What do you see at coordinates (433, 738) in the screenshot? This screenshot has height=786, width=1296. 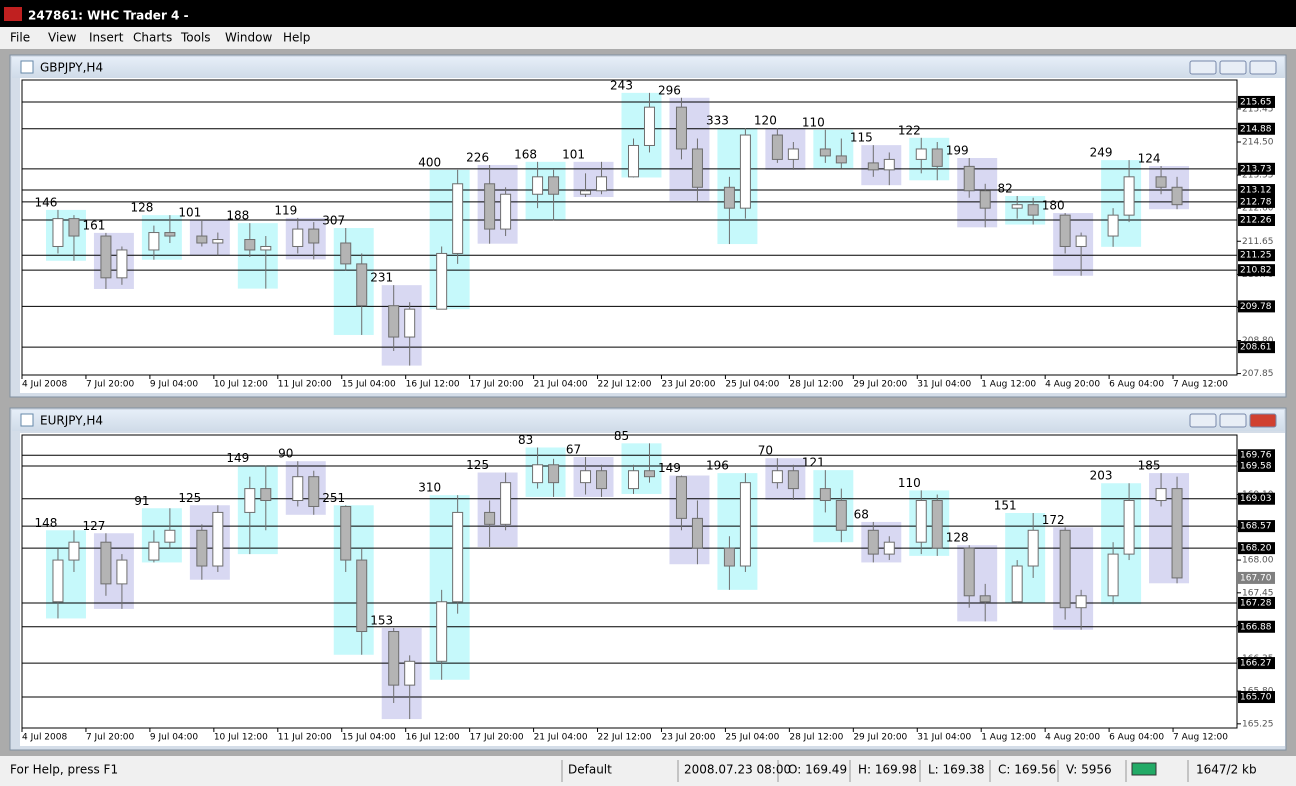 I see `x-tick-label: 16 Jul 12:00` at bounding box center [433, 738].